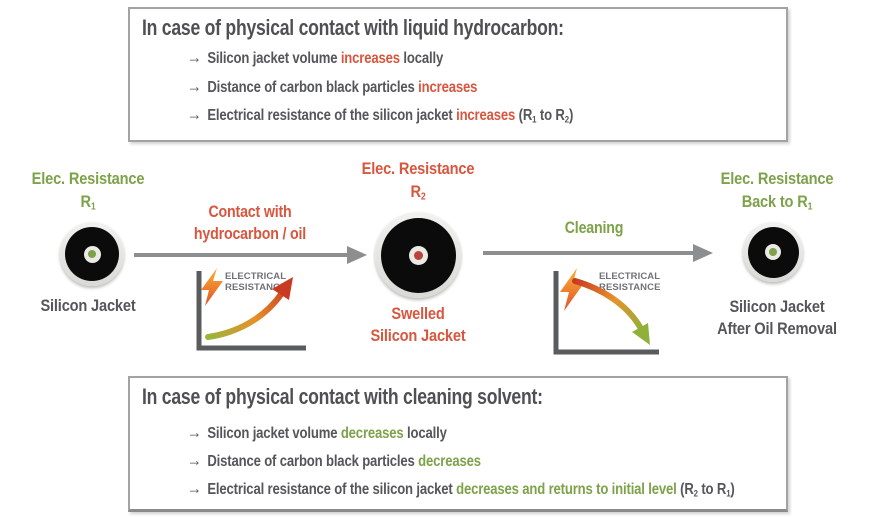 This screenshot has width=870, height=517. What do you see at coordinates (418, 192) in the screenshot?
I see `stage2-r2-label: R2` at bounding box center [418, 192].